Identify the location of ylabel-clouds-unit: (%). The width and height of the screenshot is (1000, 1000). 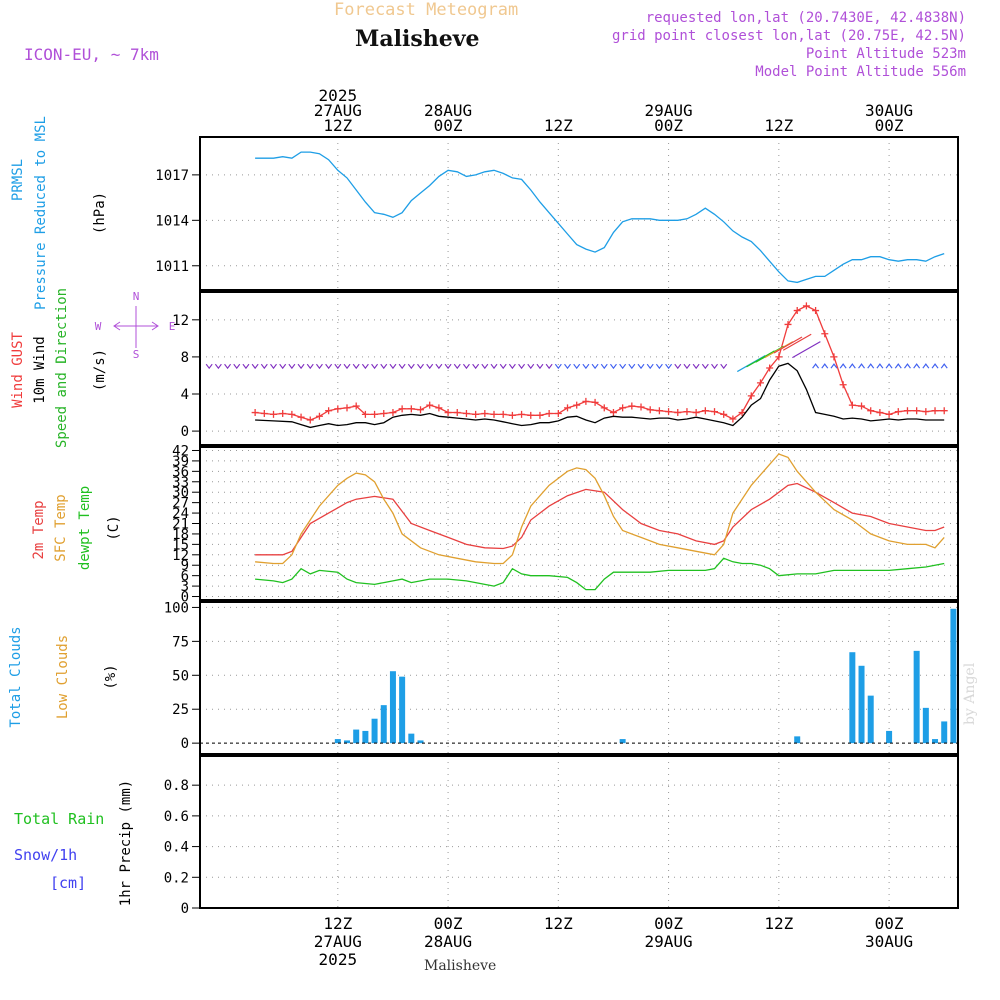
(111, 676).